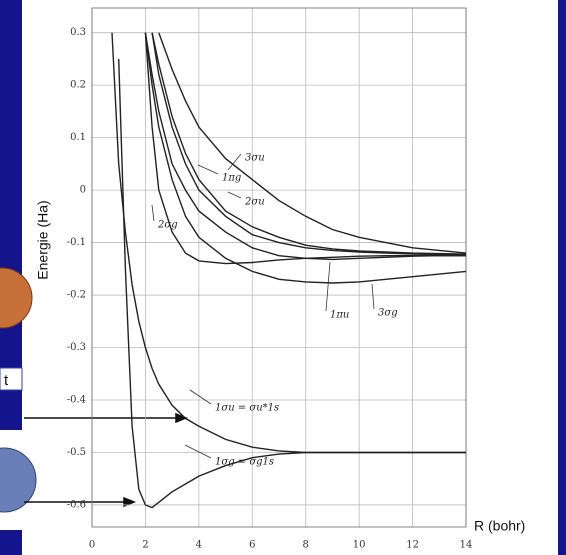 The height and width of the screenshot is (555, 566). I want to click on sidebar-text: t, so click(6, 380).